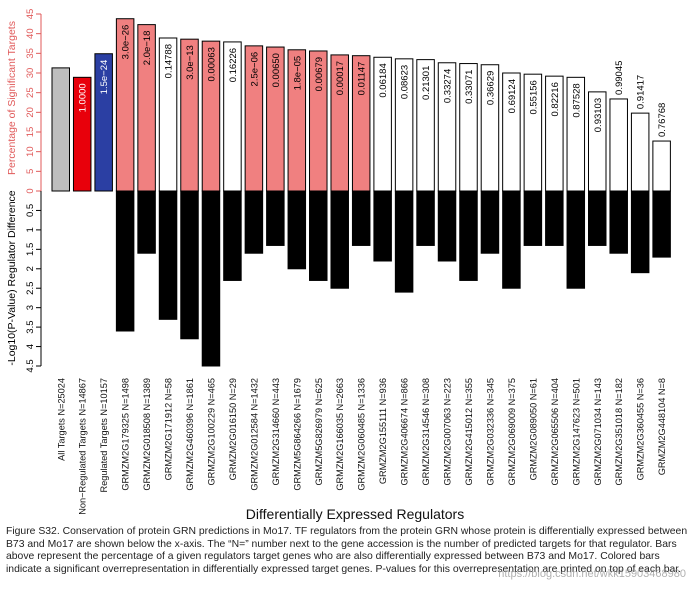 The image size is (690, 595). I want to click on p-value-label: 0.93103, so click(598, 115).